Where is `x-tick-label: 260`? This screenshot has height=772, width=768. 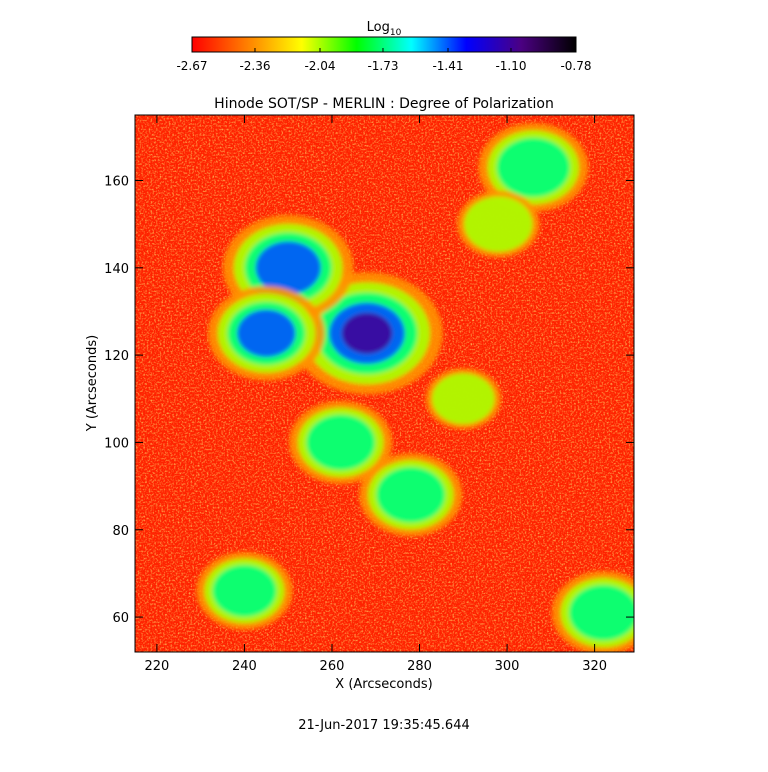 x-tick-label: 260 is located at coordinates (332, 666).